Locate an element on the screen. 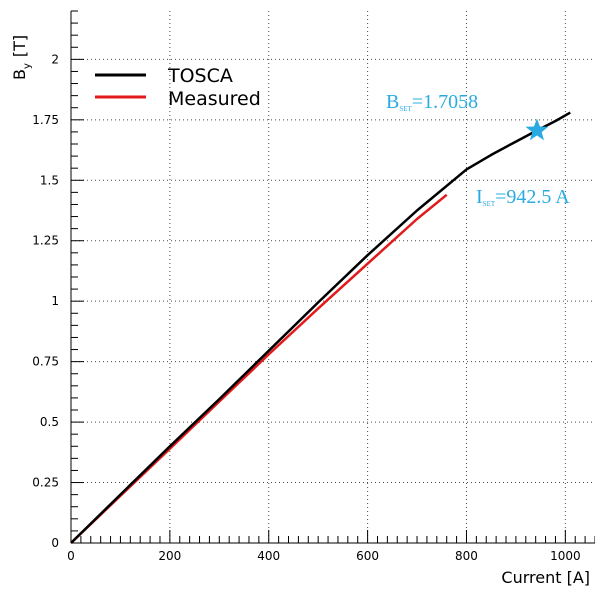 Image resolution: width=595 pixels, height=589 pixels. y-tick-label: 1.25 is located at coordinates (45, 241).